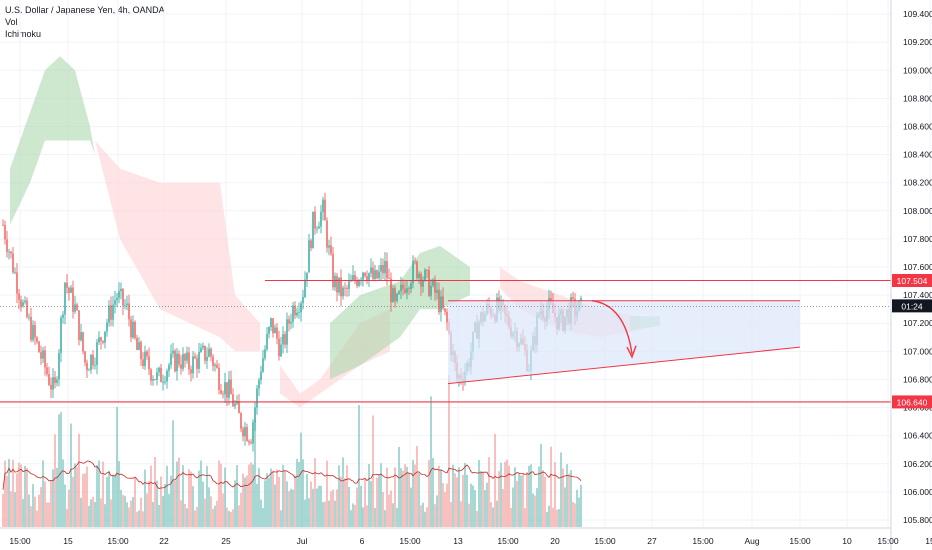 This screenshot has width=932, height=550. What do you see at coordinates (917, 183) in the screenshot?
I see `price-tick-label: 108.200` at bounding box center [917, 183].